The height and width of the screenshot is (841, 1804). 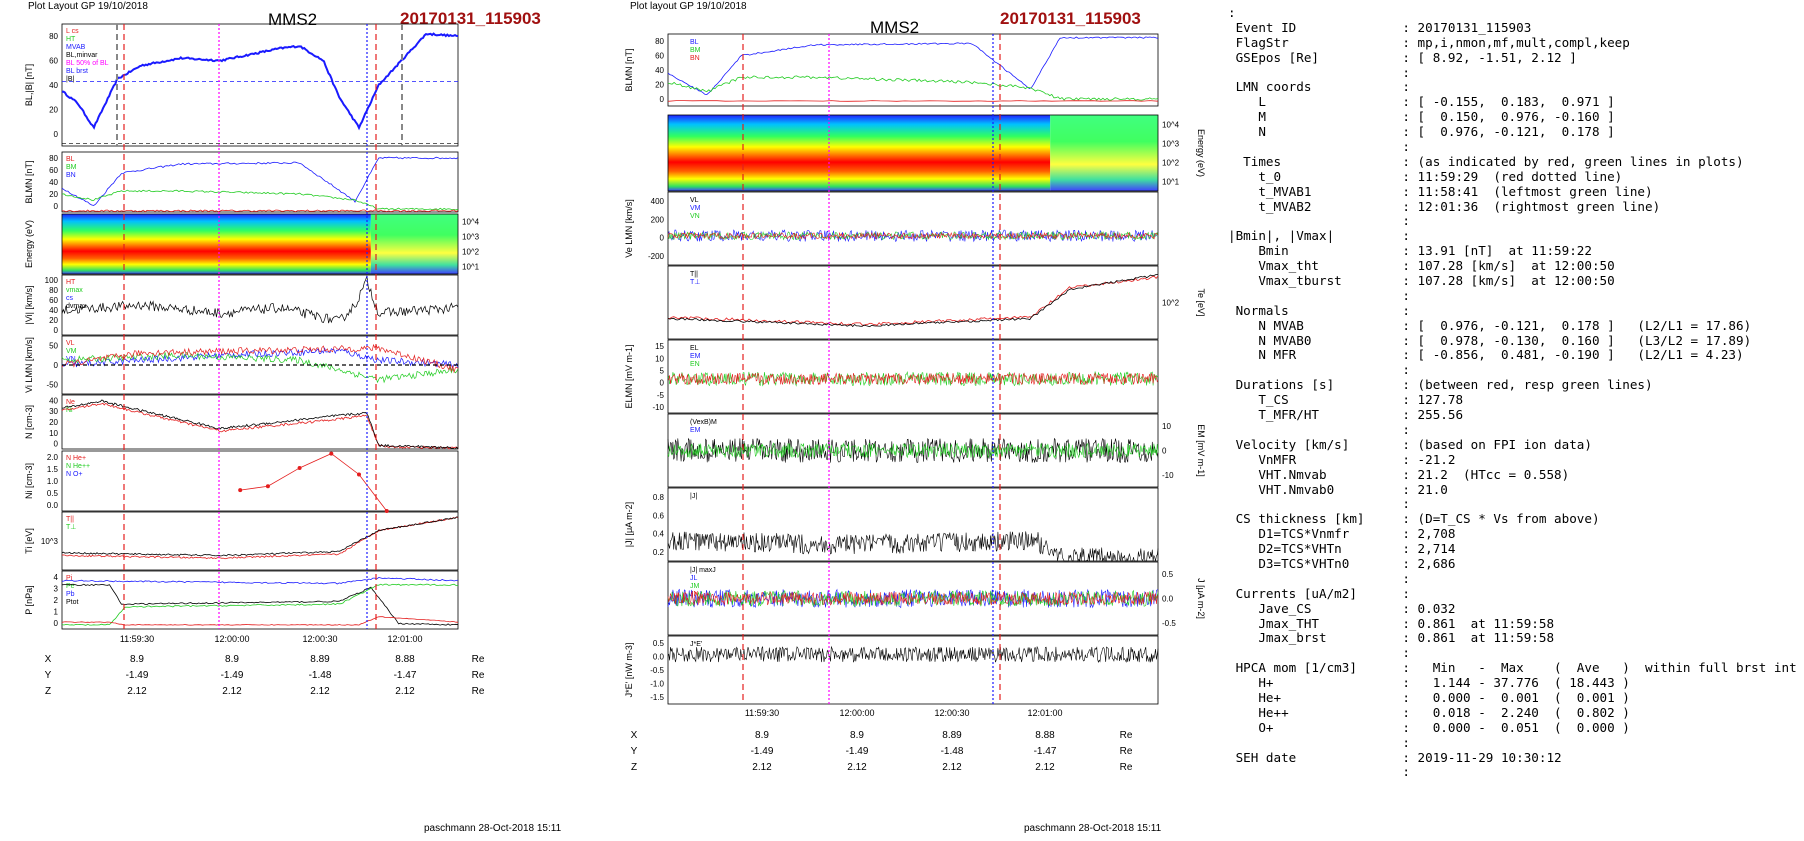 What do you see at coordinates (320, 659) in the screenshot?
I see `left-ephem-value: 8.89` at bounding box center [320, 659].